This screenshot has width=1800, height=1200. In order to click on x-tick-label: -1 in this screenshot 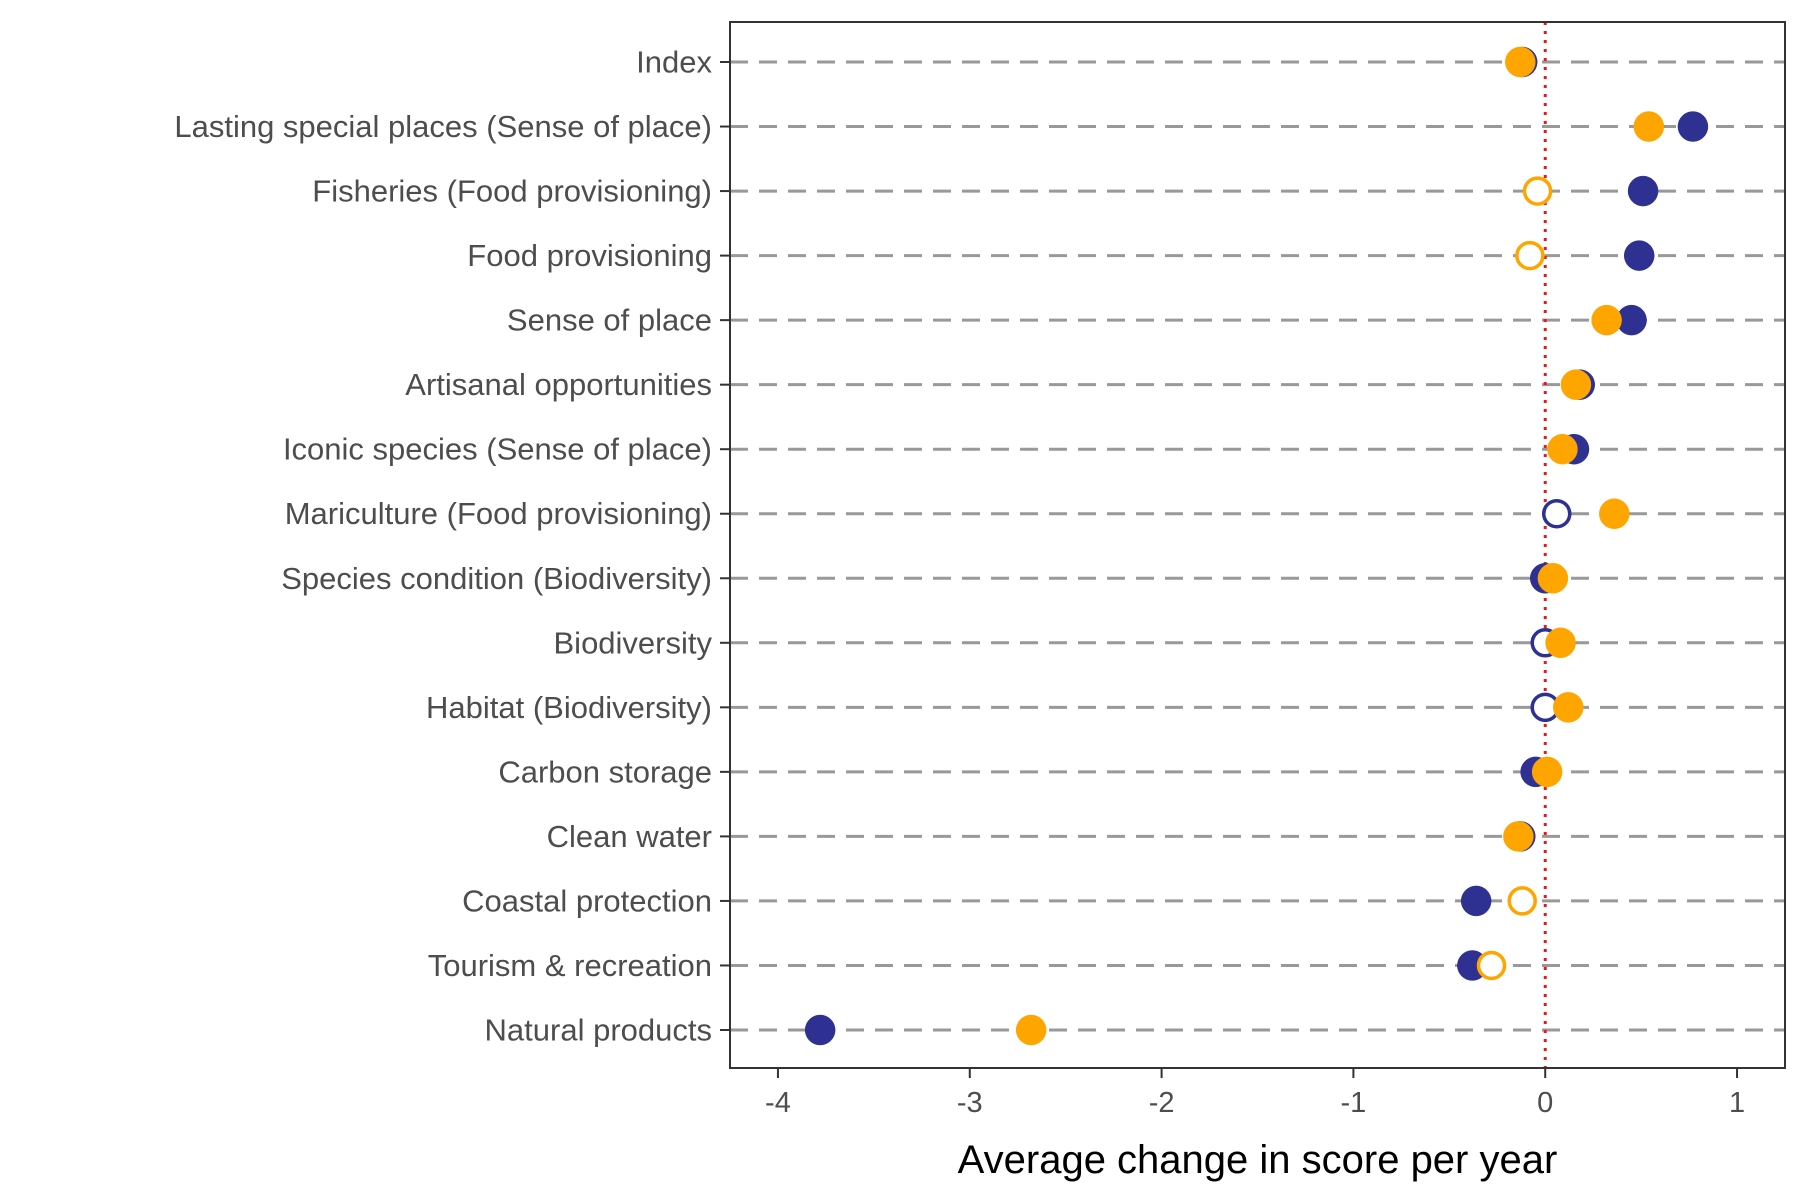, I will do `click(1354, 1103)`.